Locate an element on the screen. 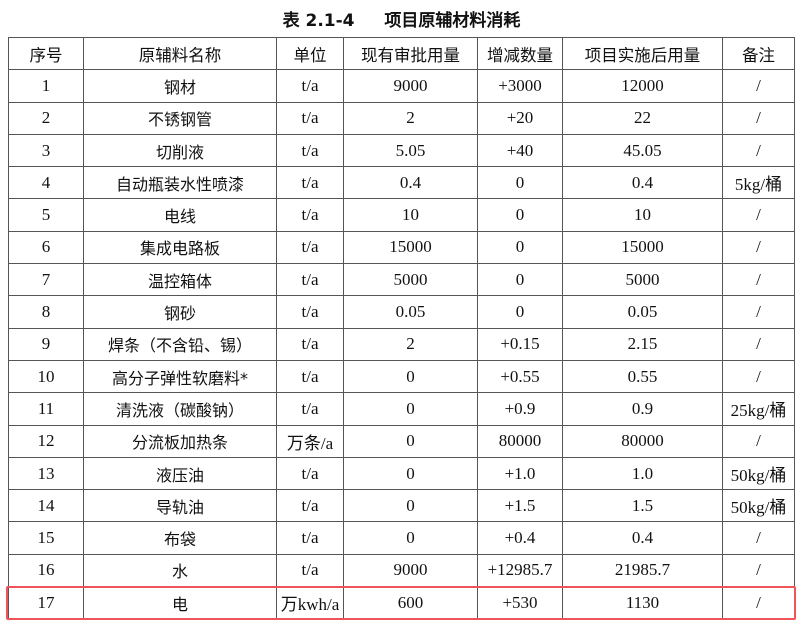  table-row: 8 钢砂 t/a 0.05 0 0.05/ is located at coordinates (401, 312).